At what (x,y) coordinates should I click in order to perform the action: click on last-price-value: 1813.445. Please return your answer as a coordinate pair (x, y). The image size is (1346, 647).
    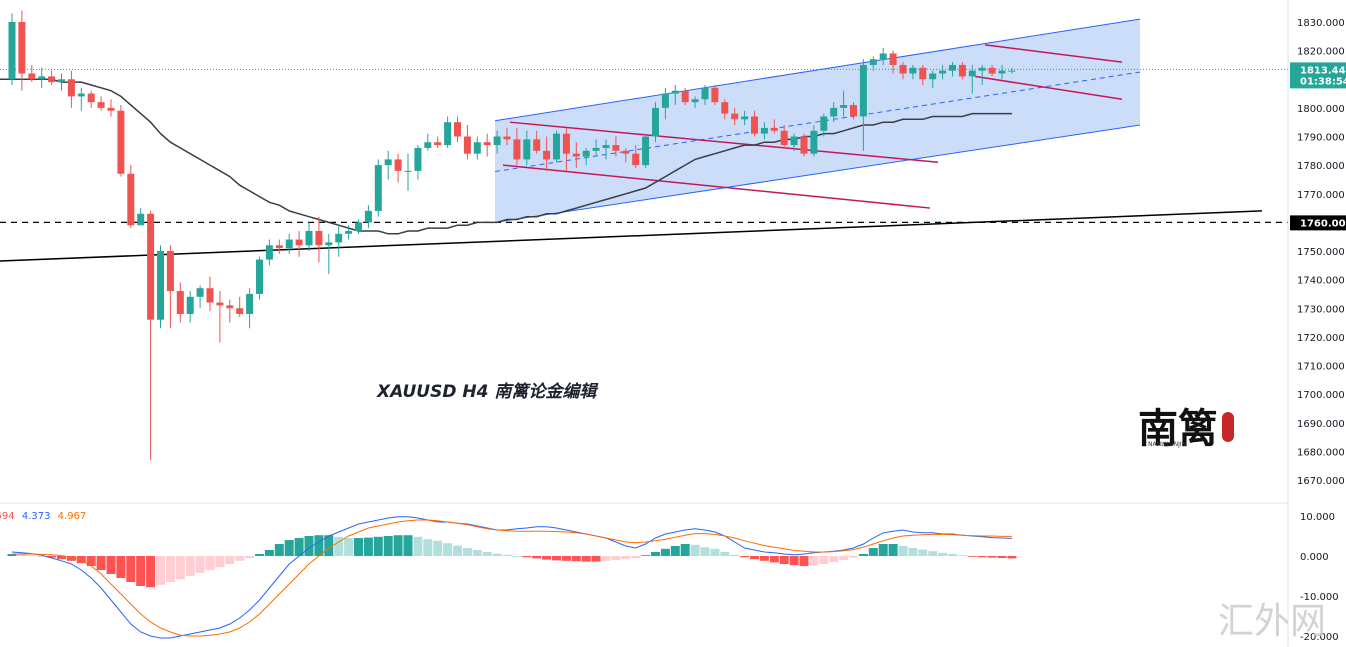
    Looking at the image, I should click on (1323, 70).